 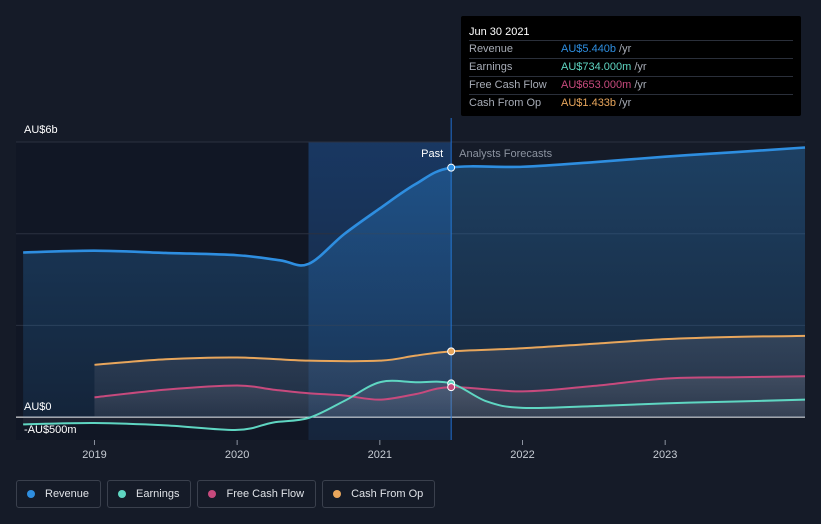 I want to click on x-axis-tick-label: 2023, so click(x=665, y=455).